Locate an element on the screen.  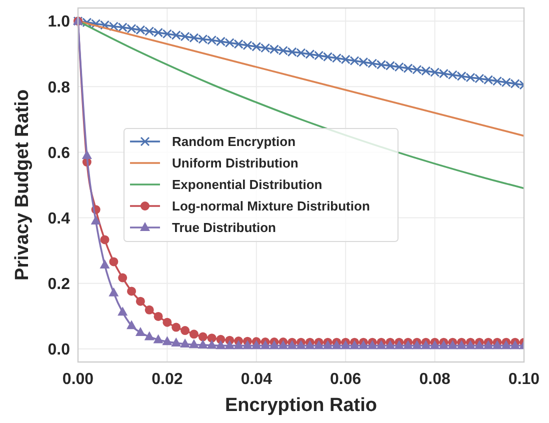
x-tick-label: 0.04 is located at coordinates (256, 379).